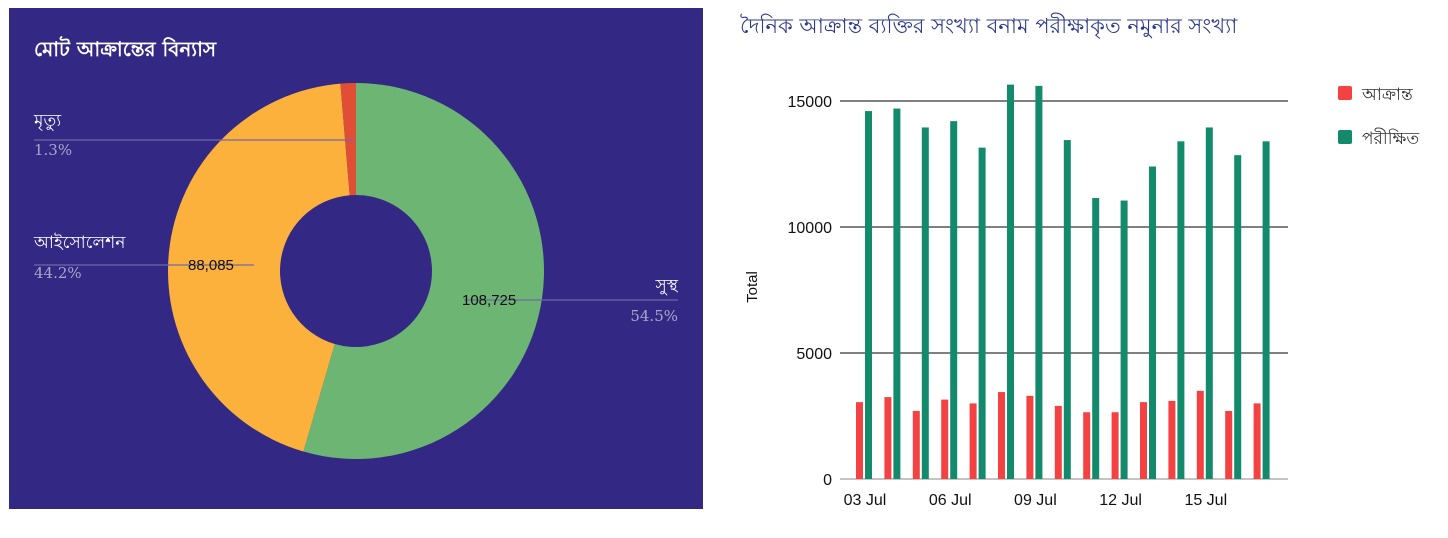  What do you see at coordinates (58, 273) in the screenshot?
I see `slice-percent-label: 44.2%` at bounding box center [58, 273].